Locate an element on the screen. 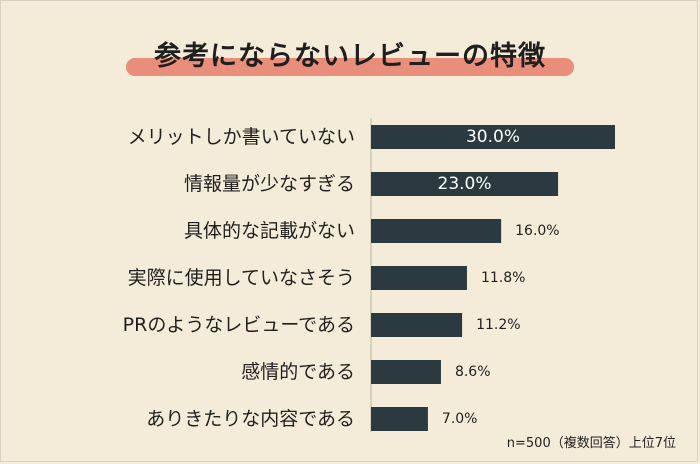 This screenshot has height=464, width=700. value-label: 11.8% is located at coordinates (503, 278).